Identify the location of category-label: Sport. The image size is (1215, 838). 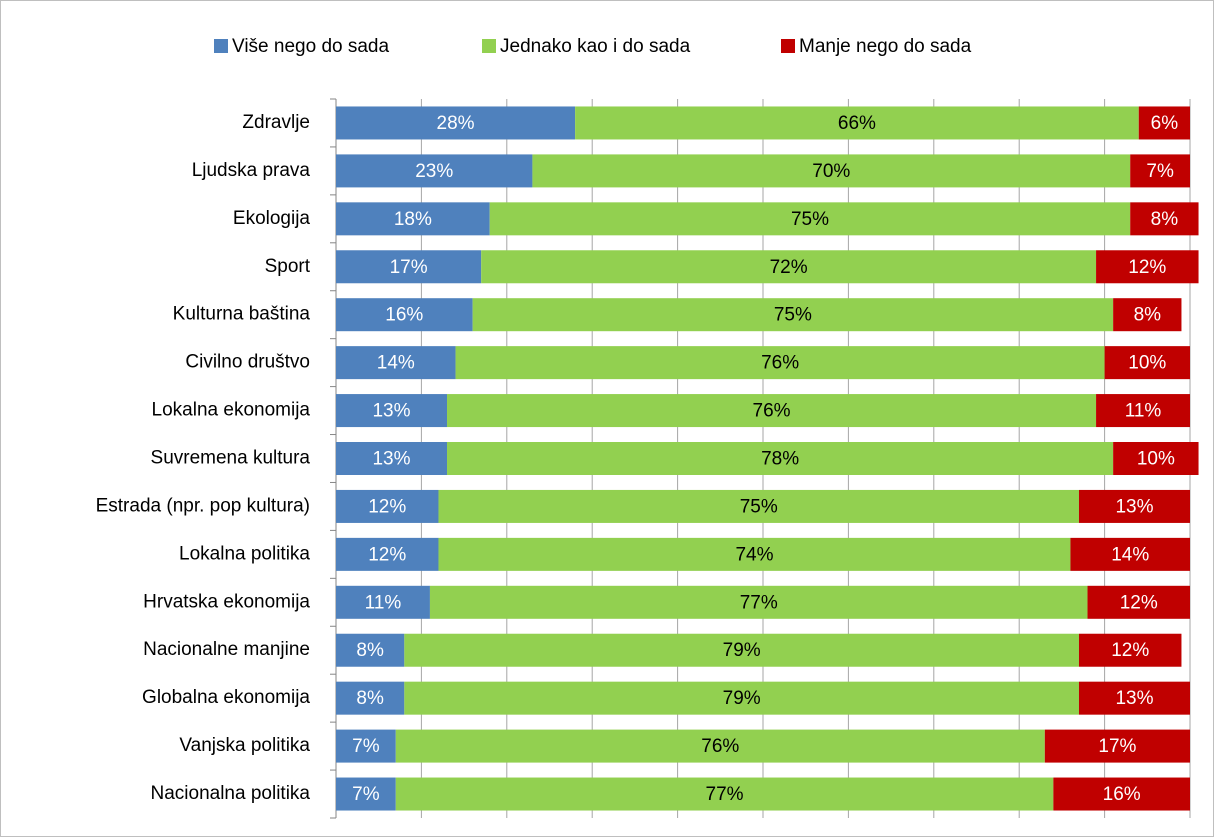
(288, 266).